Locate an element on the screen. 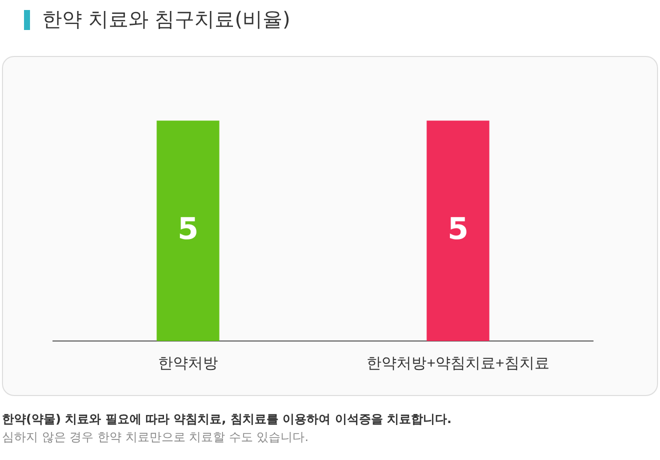 This screenshot has width=660, height=460. text: 한약(약물) 치료와 필요에 따라 약침치료, 침치료를 이용하여 이석증을 치료합니다. is located at coordinates (227, 419).